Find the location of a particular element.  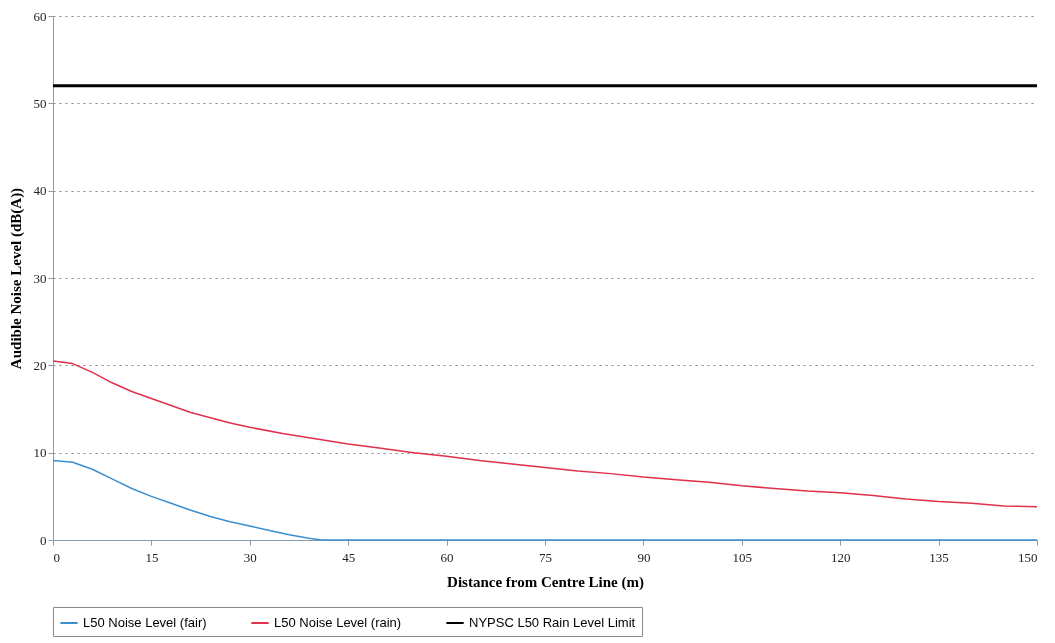

y-tick-label: 50 is located at coordinates (40, 103).